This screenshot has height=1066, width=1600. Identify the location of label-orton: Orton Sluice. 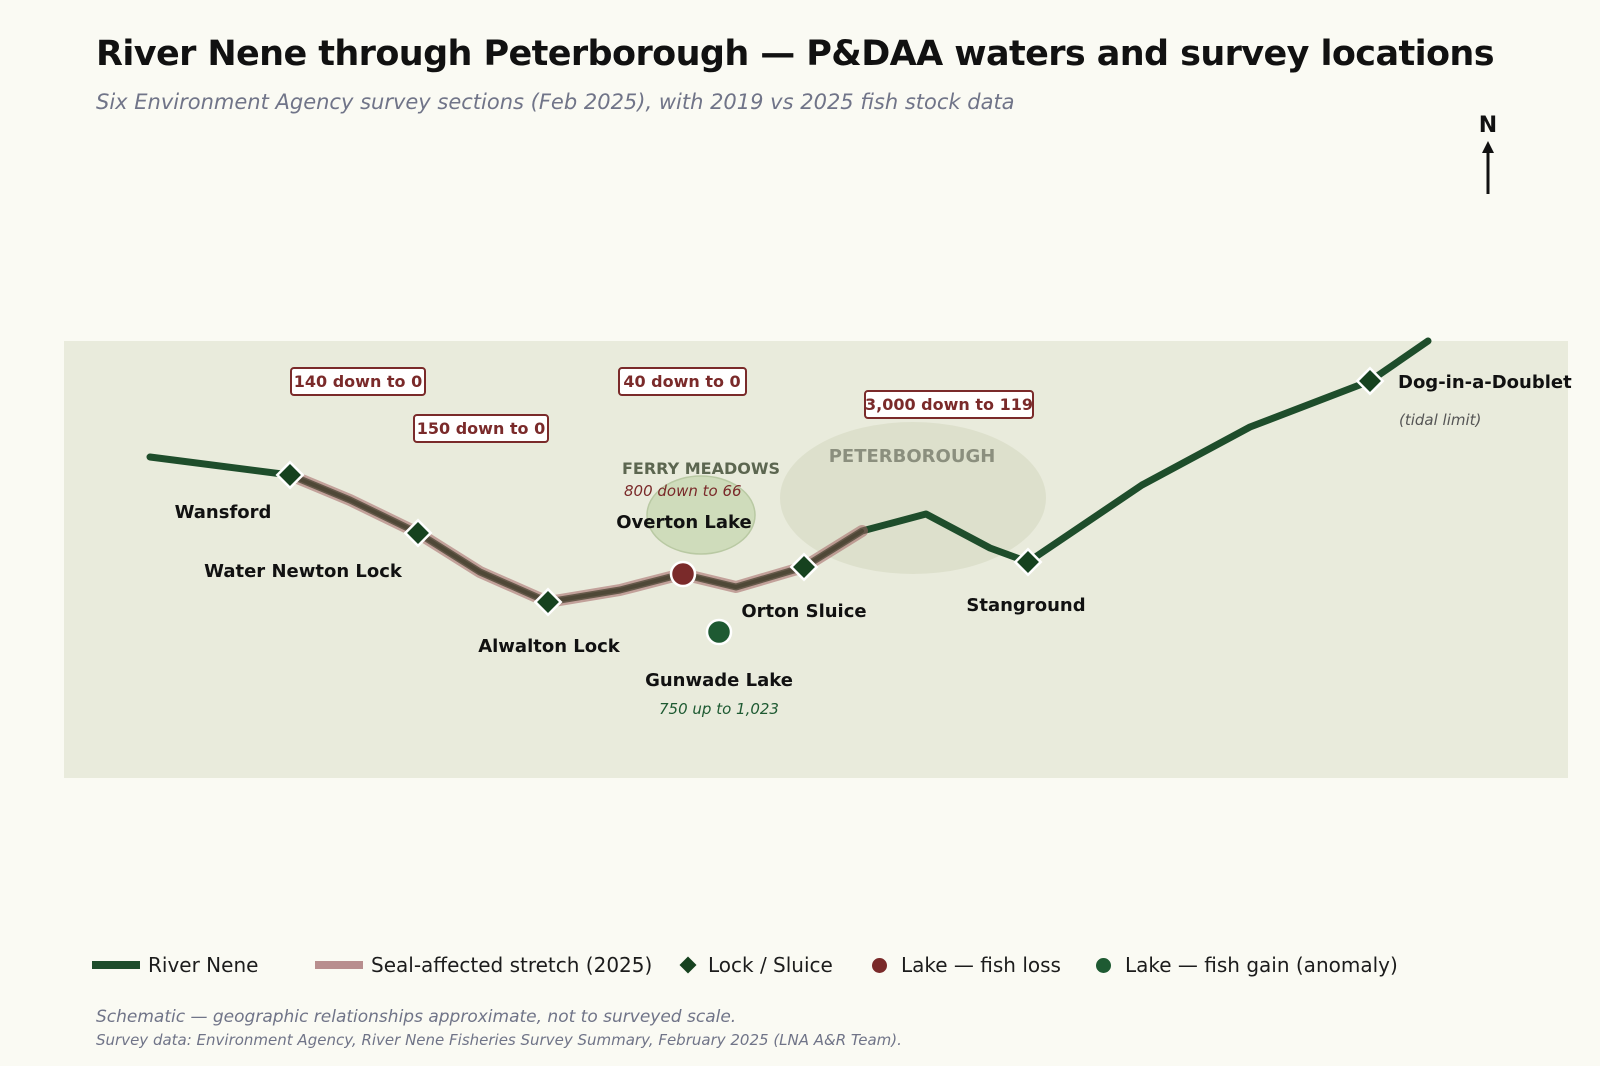
(803, 611).